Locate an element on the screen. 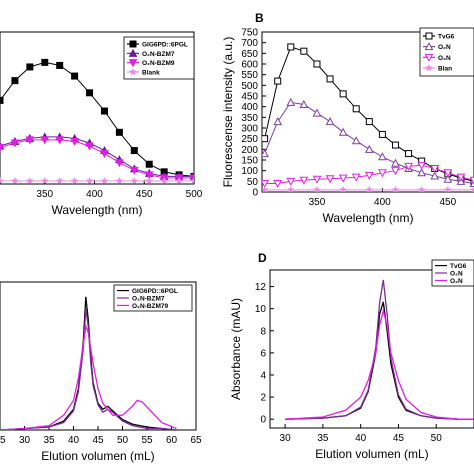 The image size is (474, 474). y-tick-label: 700 is located at coordinates (249, 43).